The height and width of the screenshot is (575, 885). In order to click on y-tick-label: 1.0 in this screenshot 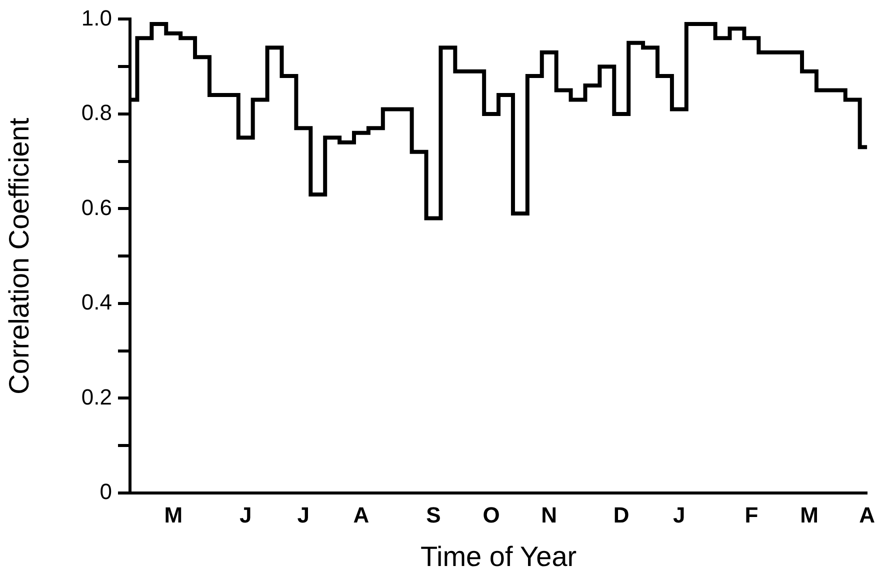, I will do `click(96, 17)`.